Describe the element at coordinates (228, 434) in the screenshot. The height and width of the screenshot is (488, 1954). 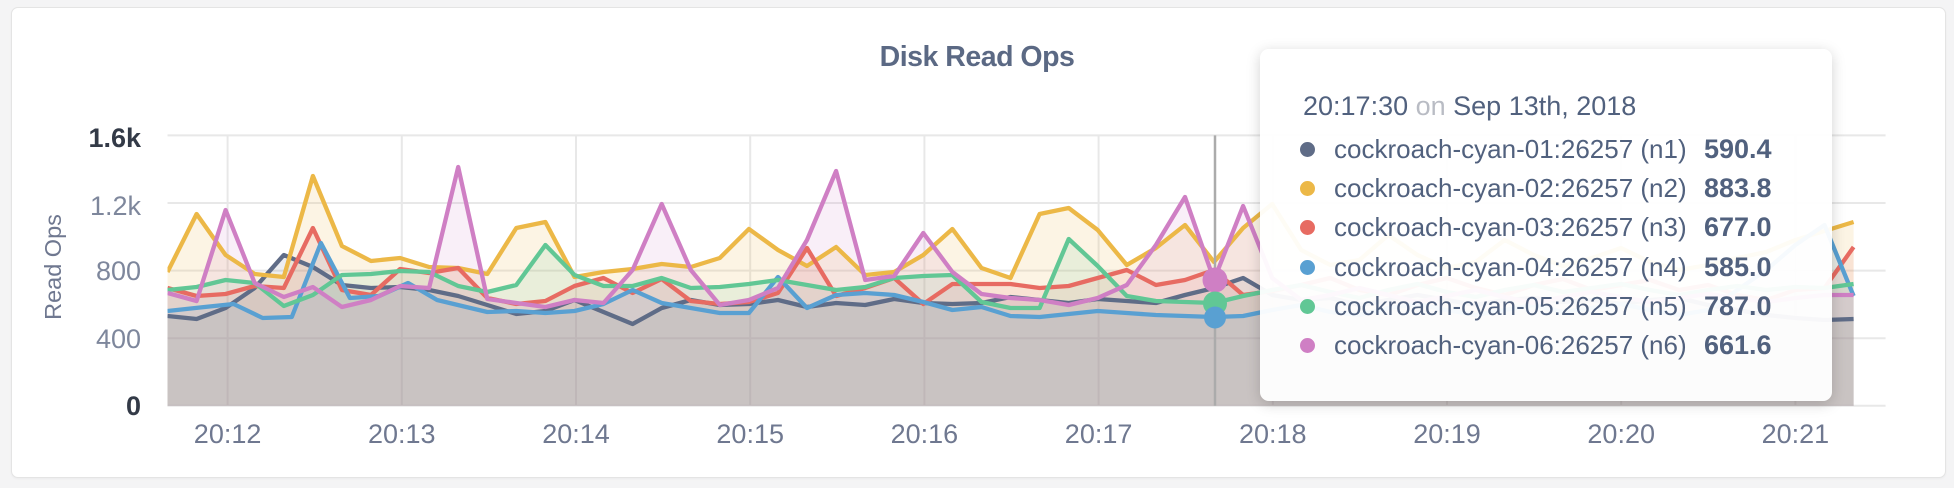
I see `svg-text: 20:12` at that location.